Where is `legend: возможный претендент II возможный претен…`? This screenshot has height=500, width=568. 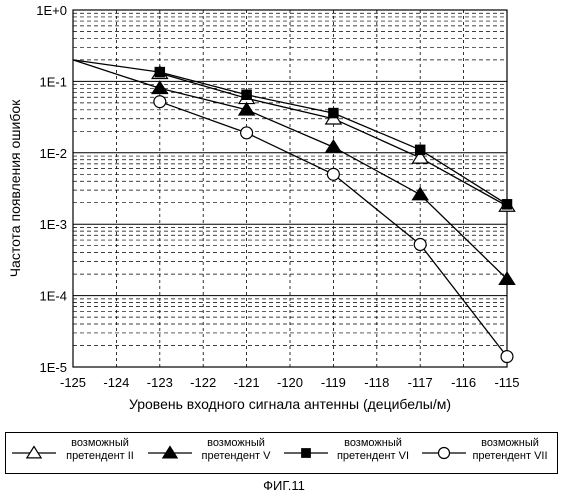
legend: возможный претендент II возможный претен… is located at coordinates (281, 453).